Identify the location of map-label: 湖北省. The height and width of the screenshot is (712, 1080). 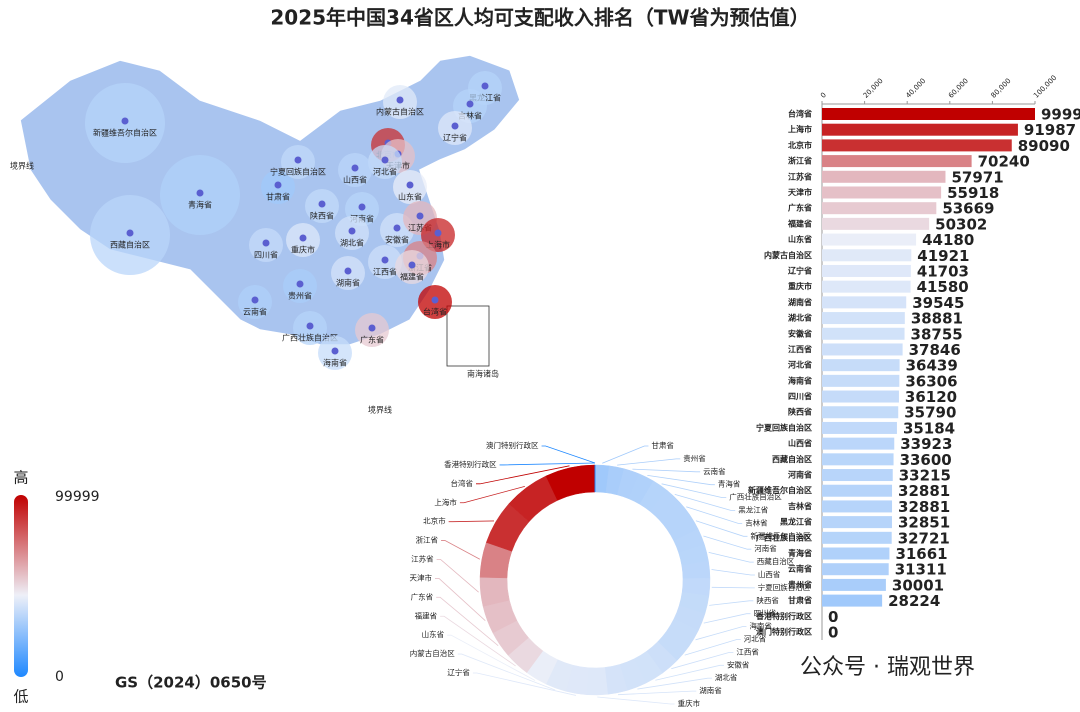
(352, 243).